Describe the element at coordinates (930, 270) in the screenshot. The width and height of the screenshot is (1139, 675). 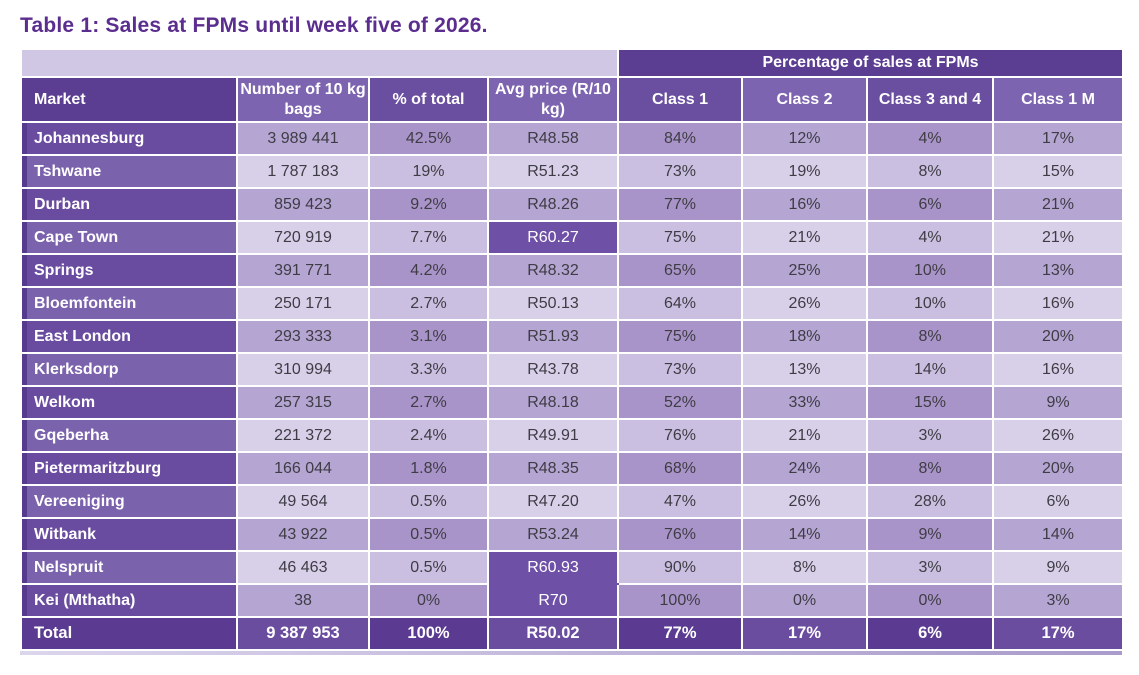
I see `class3and4-cell: 10%` at that location.